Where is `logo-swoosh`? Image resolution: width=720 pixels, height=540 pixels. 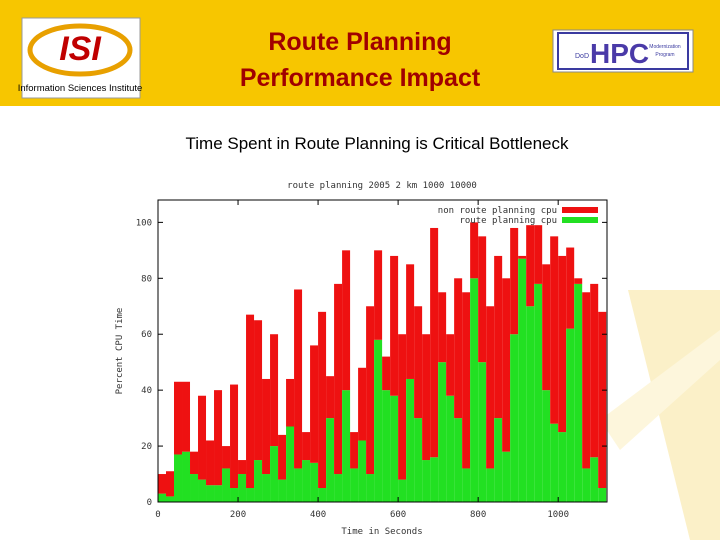
logo-swoosh is located at coordinates (80, 50).